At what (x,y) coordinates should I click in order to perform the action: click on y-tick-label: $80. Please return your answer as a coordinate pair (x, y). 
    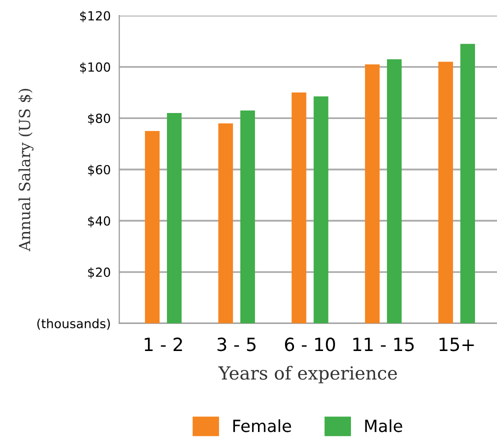
    Looking at the image, I should click on (99, 119).